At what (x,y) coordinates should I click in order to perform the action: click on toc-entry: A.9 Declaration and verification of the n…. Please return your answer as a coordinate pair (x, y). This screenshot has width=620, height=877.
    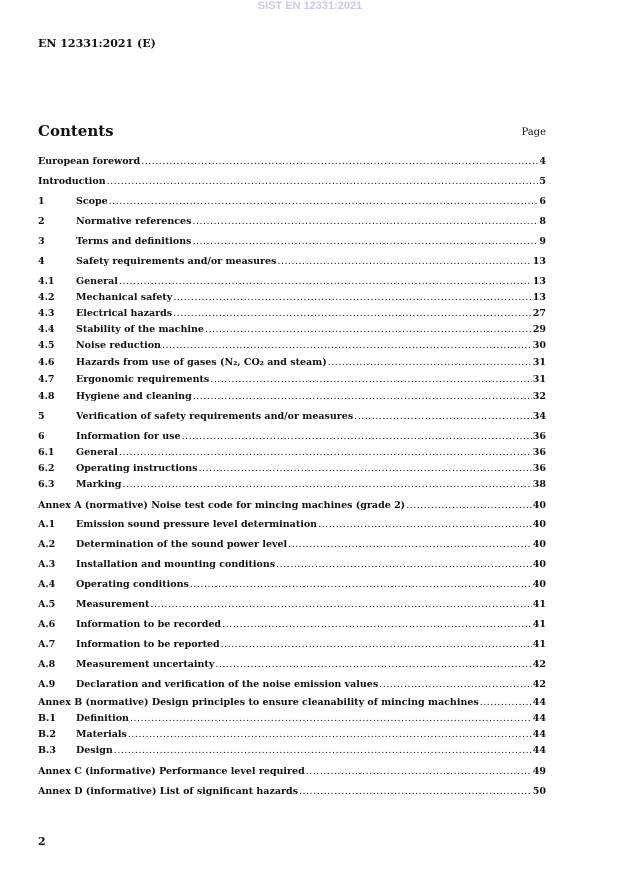
    Looking at the image, I should click on (292, 685).